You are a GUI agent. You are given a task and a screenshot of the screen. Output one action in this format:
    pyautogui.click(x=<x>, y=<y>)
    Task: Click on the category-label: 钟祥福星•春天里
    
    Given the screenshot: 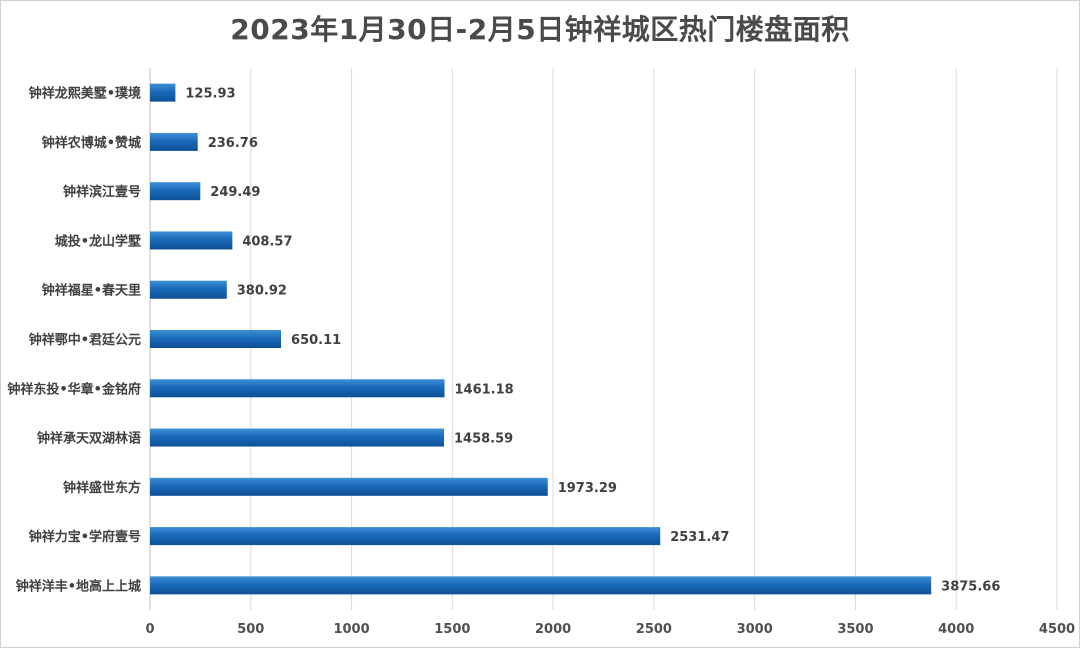 What is the action you would take?
    pyautogui.click(x=91, y=291)
    